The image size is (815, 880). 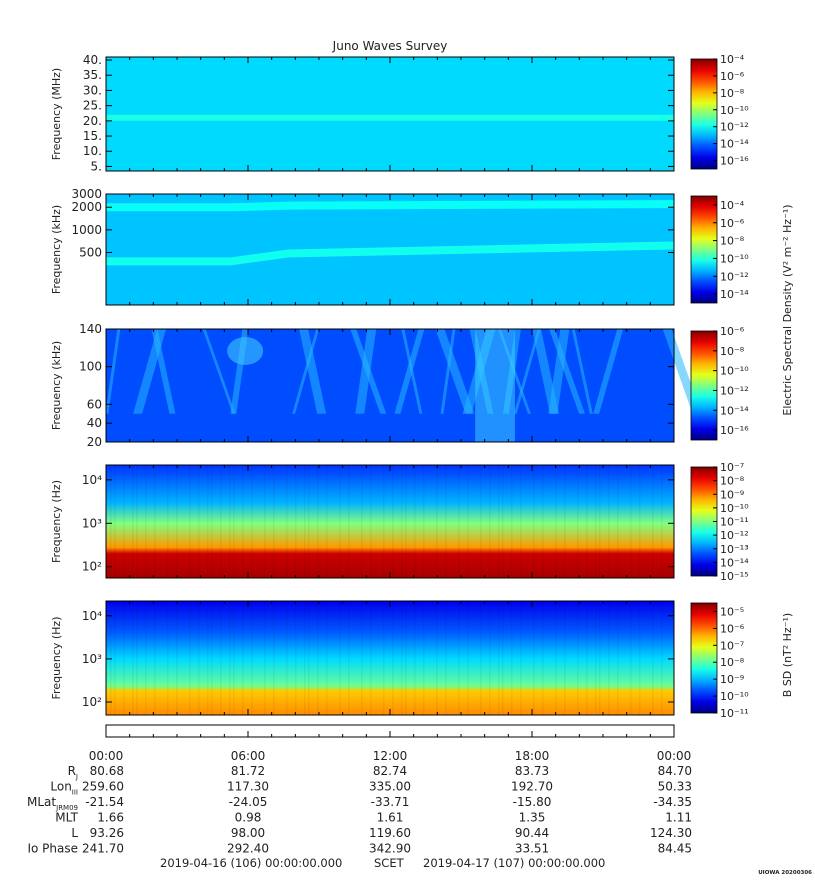 What do you see at coordinates (719, 249) in the screenshot?
I see `colorbar-2: 10⁻¹⁴ 10⁻¹² 10⁻¹⁰ 10⁻⁸ 10⁻⁶ 10⁻⁴` at bounding box center [719, 249].